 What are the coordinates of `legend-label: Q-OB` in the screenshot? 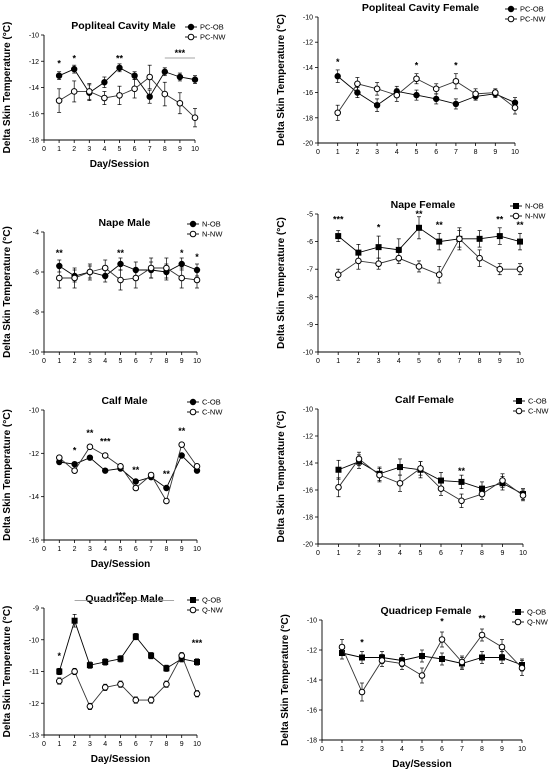 It's located at (211, 600).